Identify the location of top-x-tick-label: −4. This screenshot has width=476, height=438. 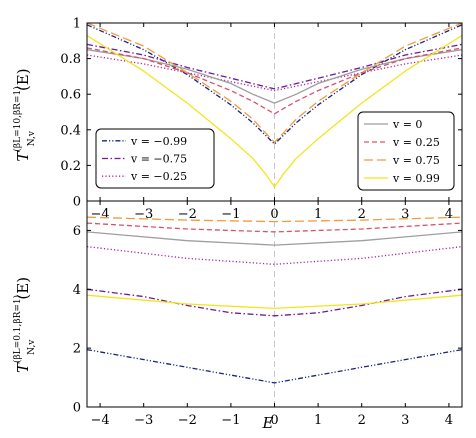
(99, 214).